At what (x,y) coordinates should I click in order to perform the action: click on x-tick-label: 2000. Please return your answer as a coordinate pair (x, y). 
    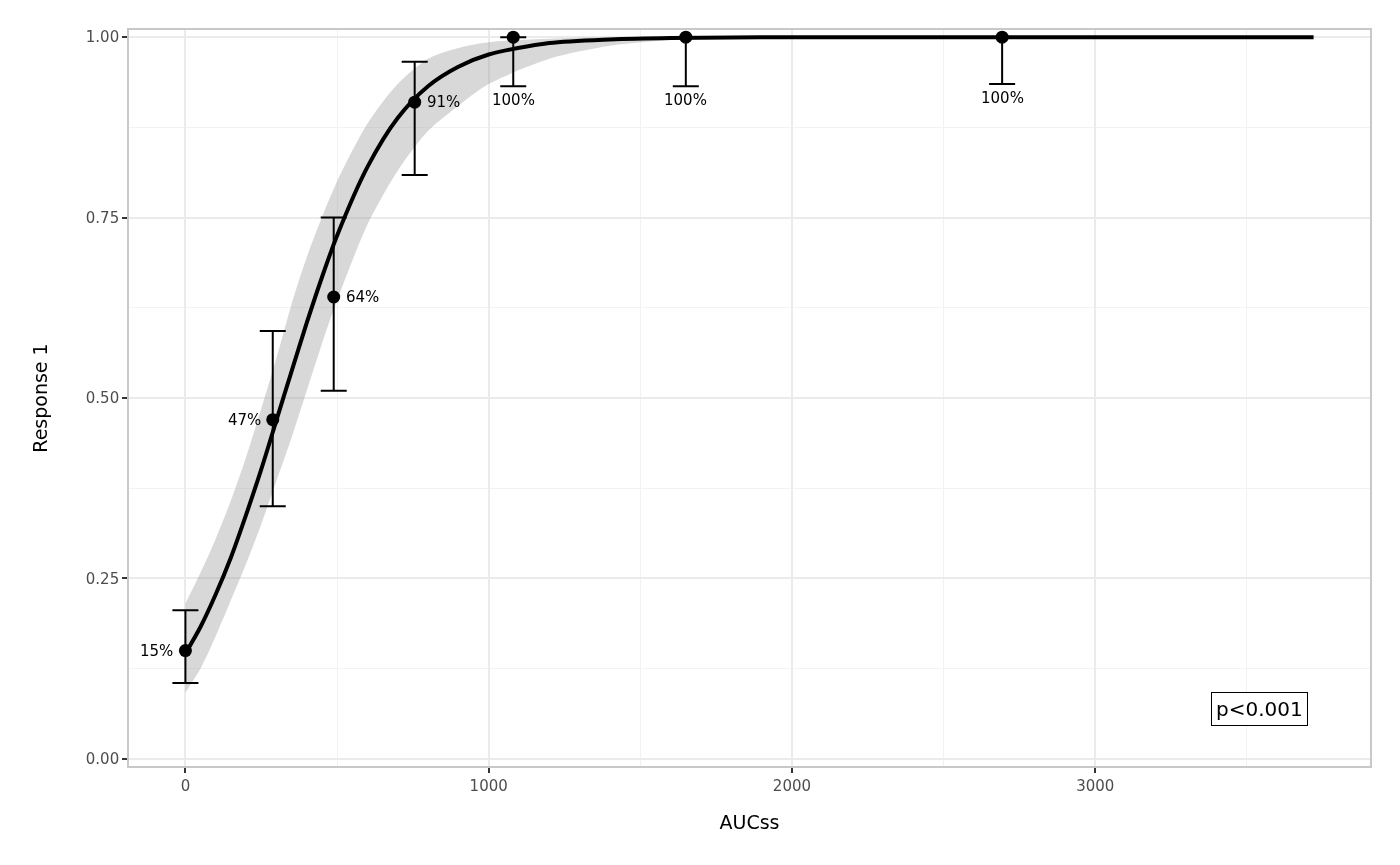
    Looking at the image, I should click on (792, 785).